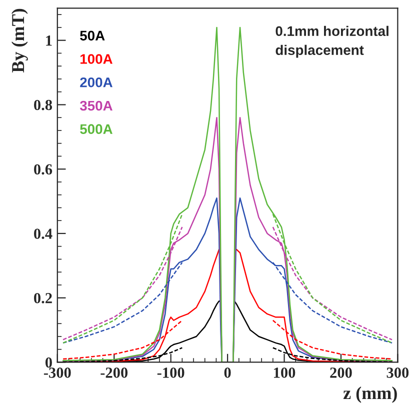 This screenshot has height=407, width=410. I want to click on y-tick-label: 0.4, so click(43, 233).